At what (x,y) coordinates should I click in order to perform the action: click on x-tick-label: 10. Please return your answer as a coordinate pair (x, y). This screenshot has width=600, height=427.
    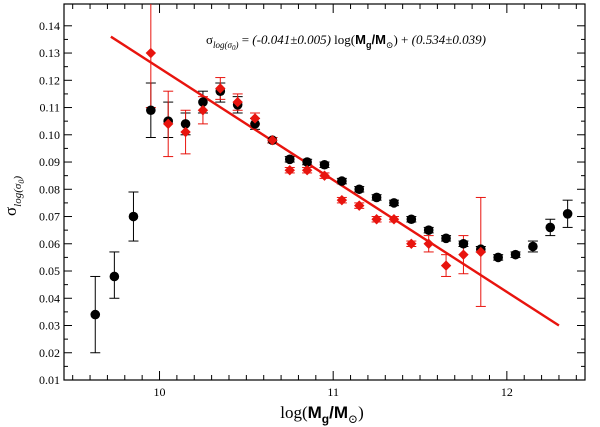
    Looking at the image, I should click on (160, 392).